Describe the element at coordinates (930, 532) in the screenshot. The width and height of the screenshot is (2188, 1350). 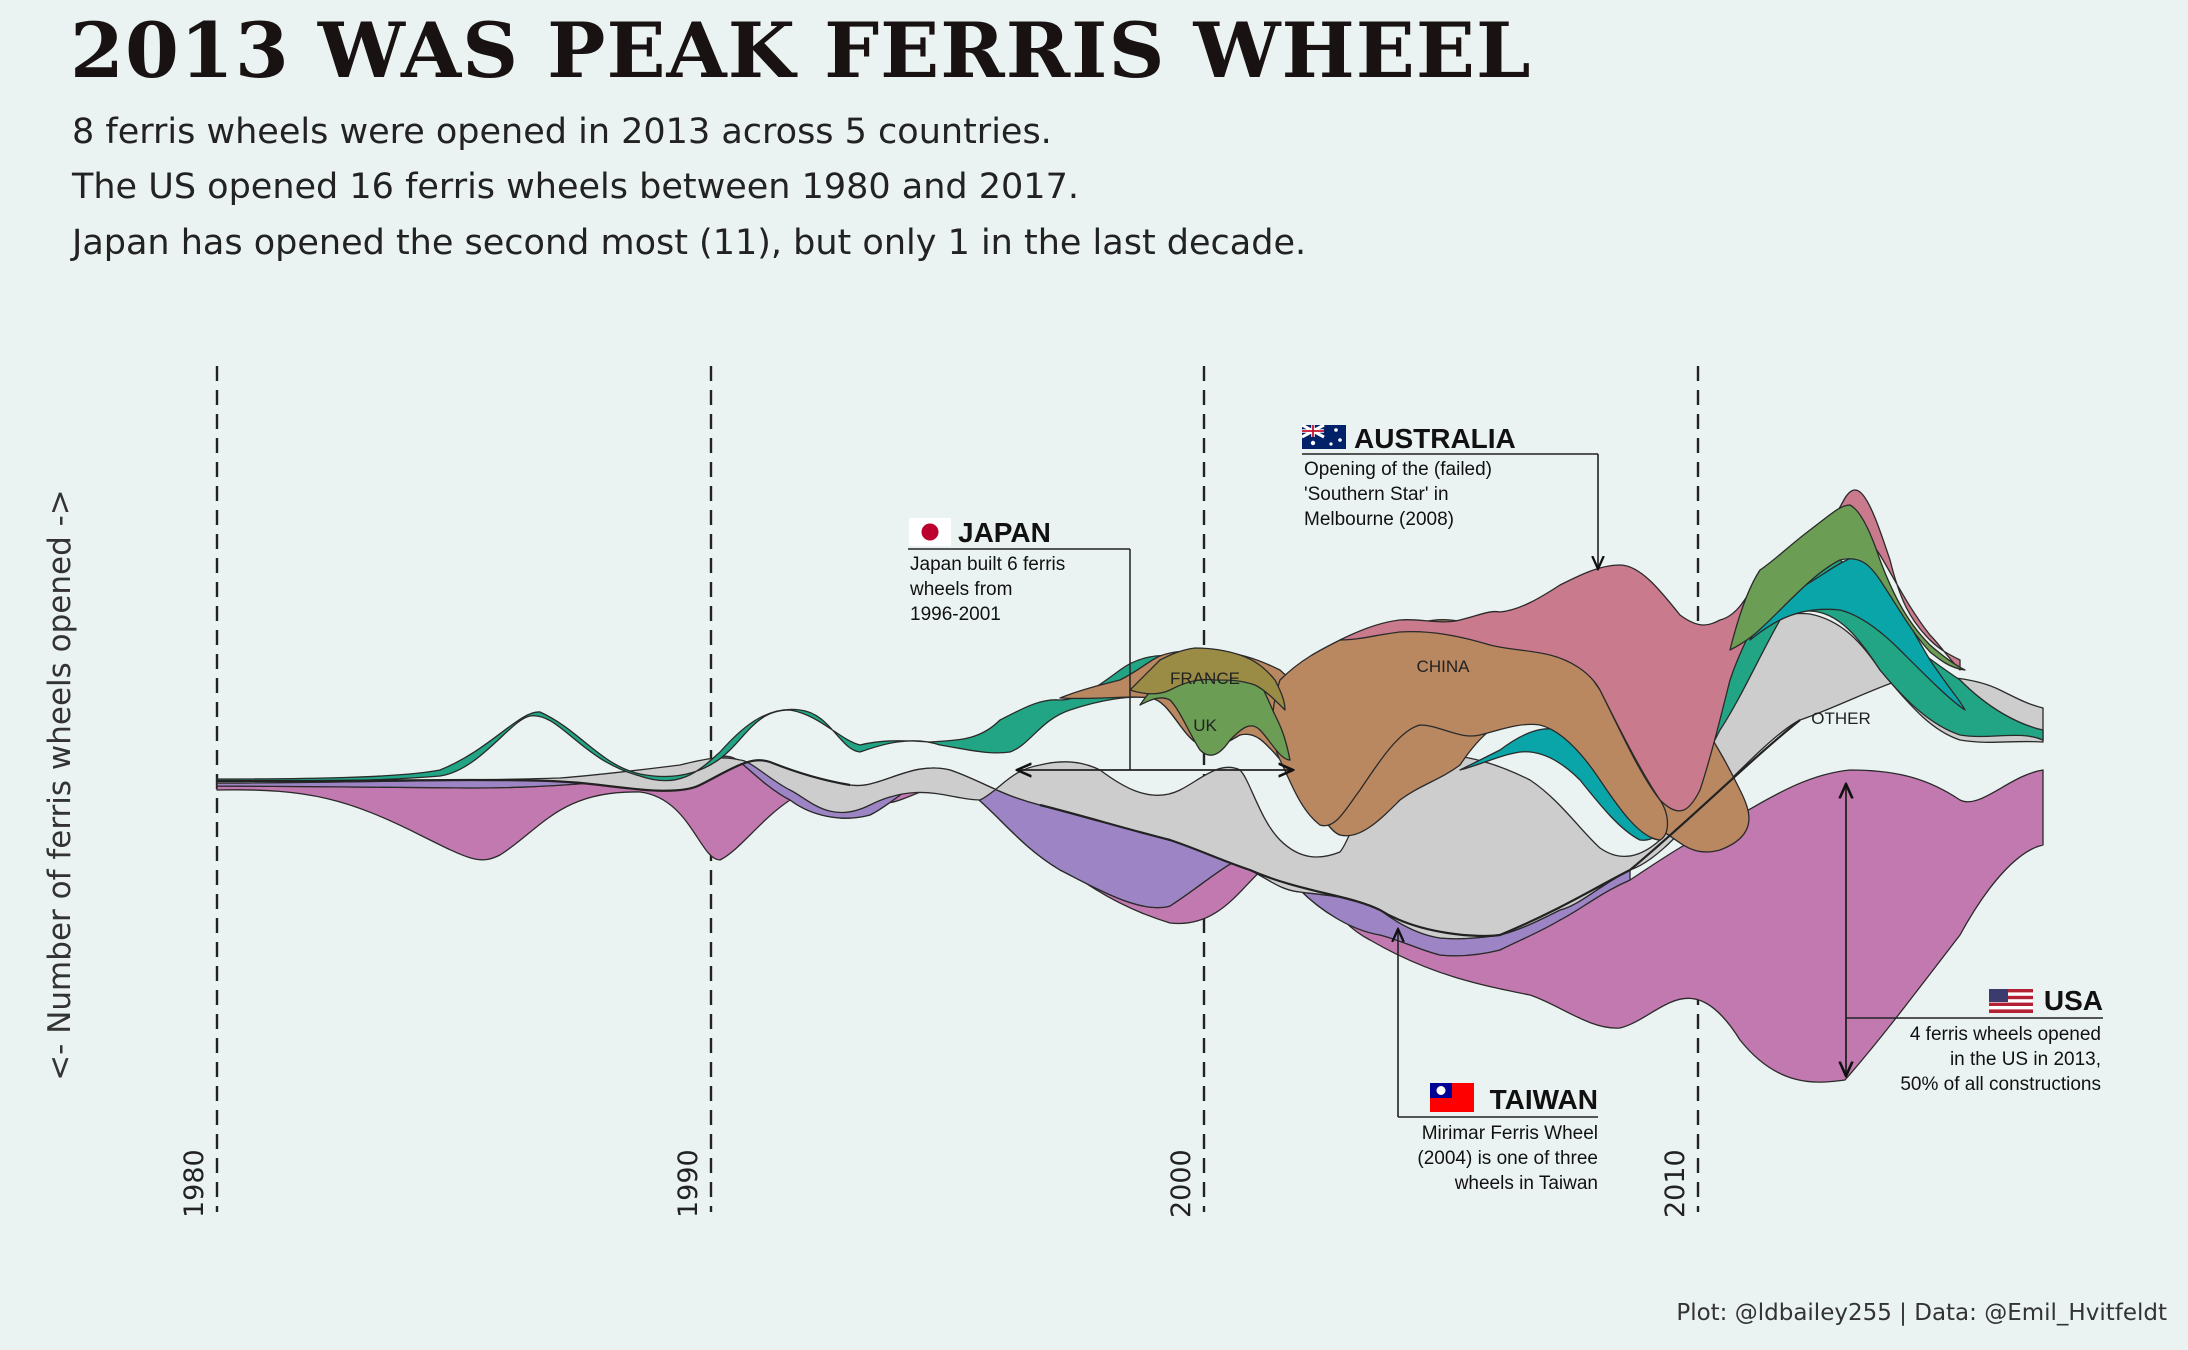
I see `japan-flag-icon` at that location.